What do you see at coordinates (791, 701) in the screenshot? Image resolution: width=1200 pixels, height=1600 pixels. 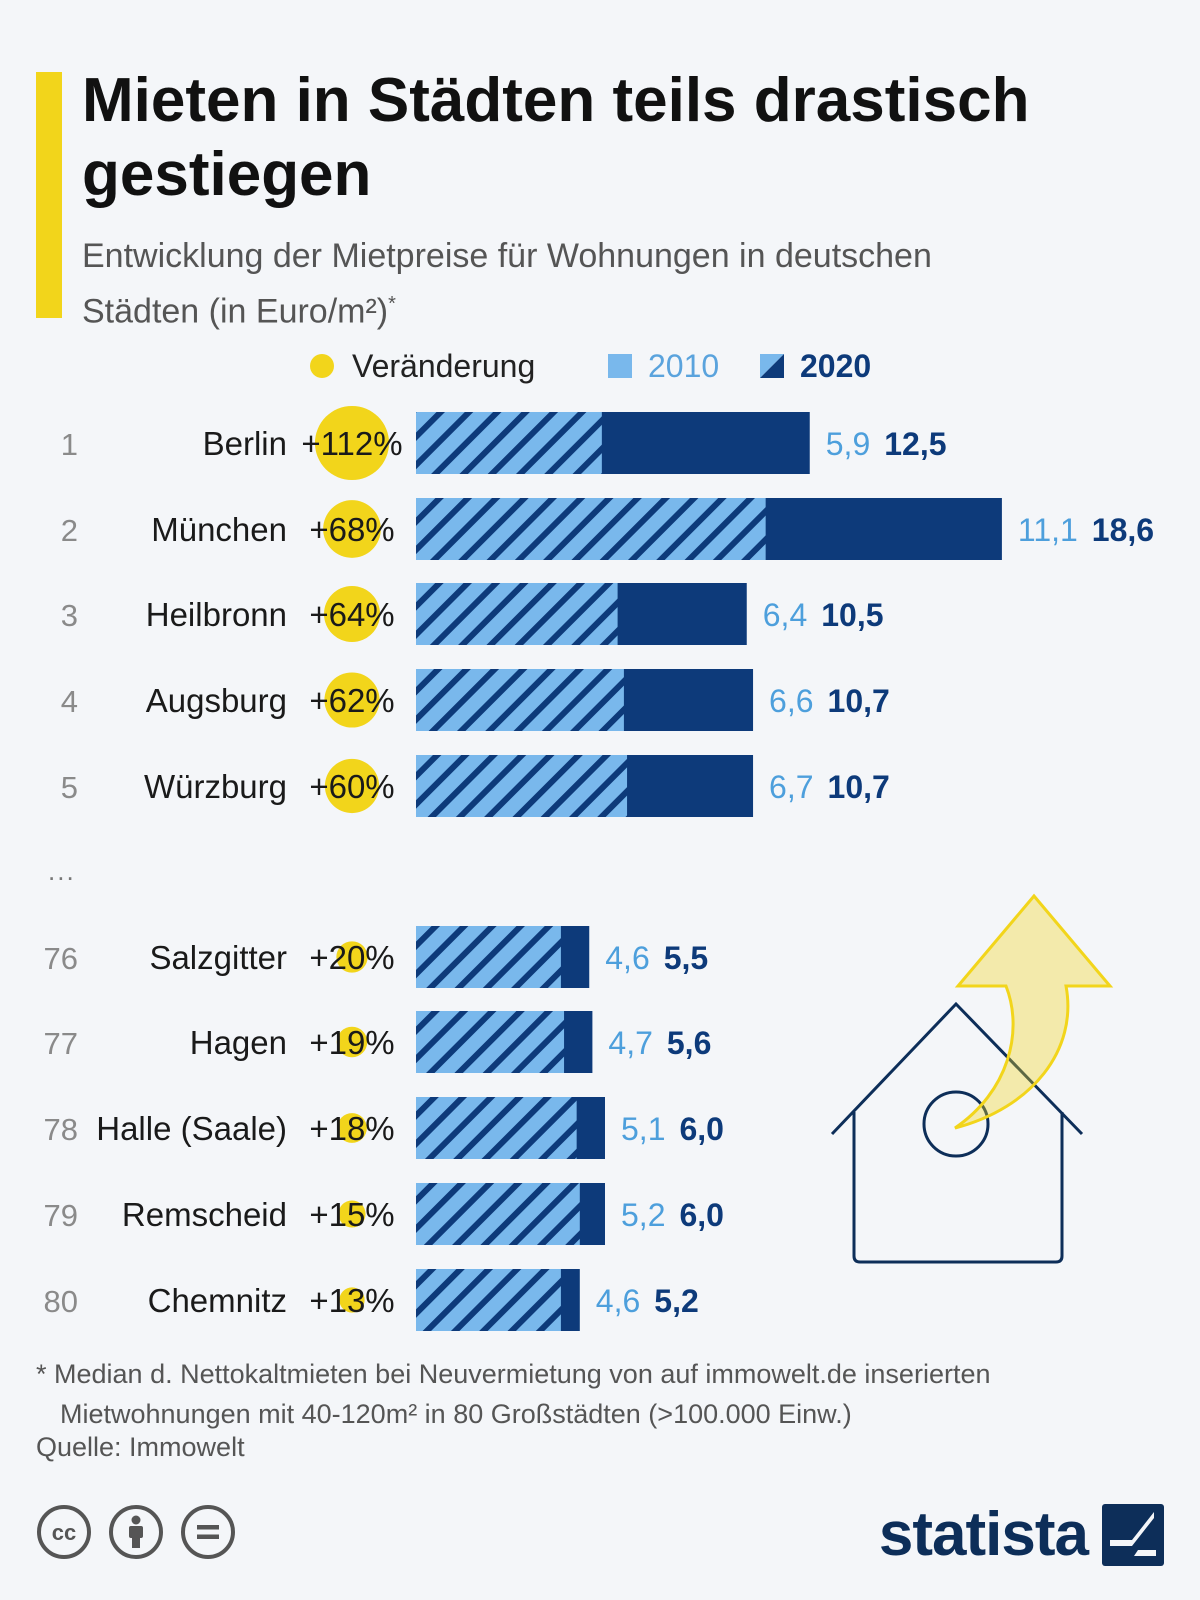 I see `value-2010-label: 6,6` at bounding box center [791, 701].